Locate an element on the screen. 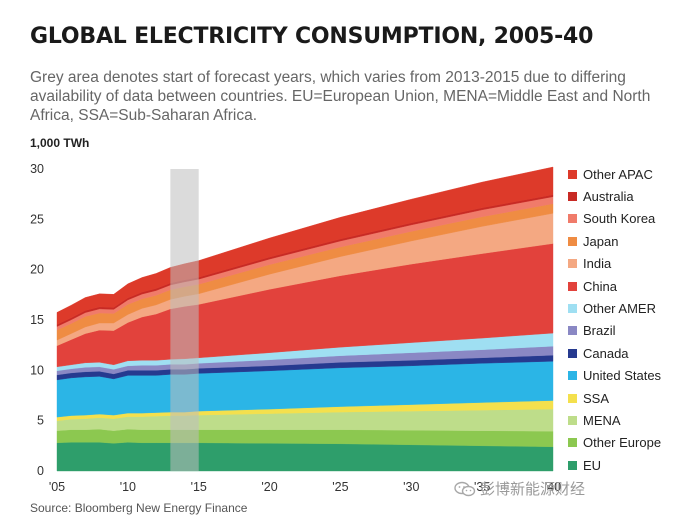  legend-label: South Korea is located at coordinates (619, 219).